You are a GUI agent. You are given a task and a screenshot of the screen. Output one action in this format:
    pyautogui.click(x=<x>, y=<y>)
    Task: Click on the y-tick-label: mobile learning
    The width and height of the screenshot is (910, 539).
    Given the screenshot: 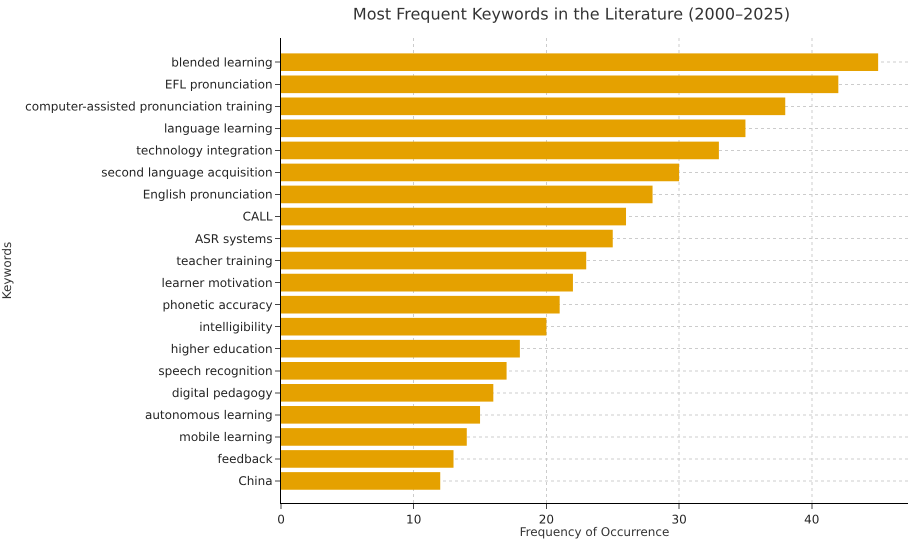 What is the action you would take?
    pyautogui.click(x=226, y=437)
    